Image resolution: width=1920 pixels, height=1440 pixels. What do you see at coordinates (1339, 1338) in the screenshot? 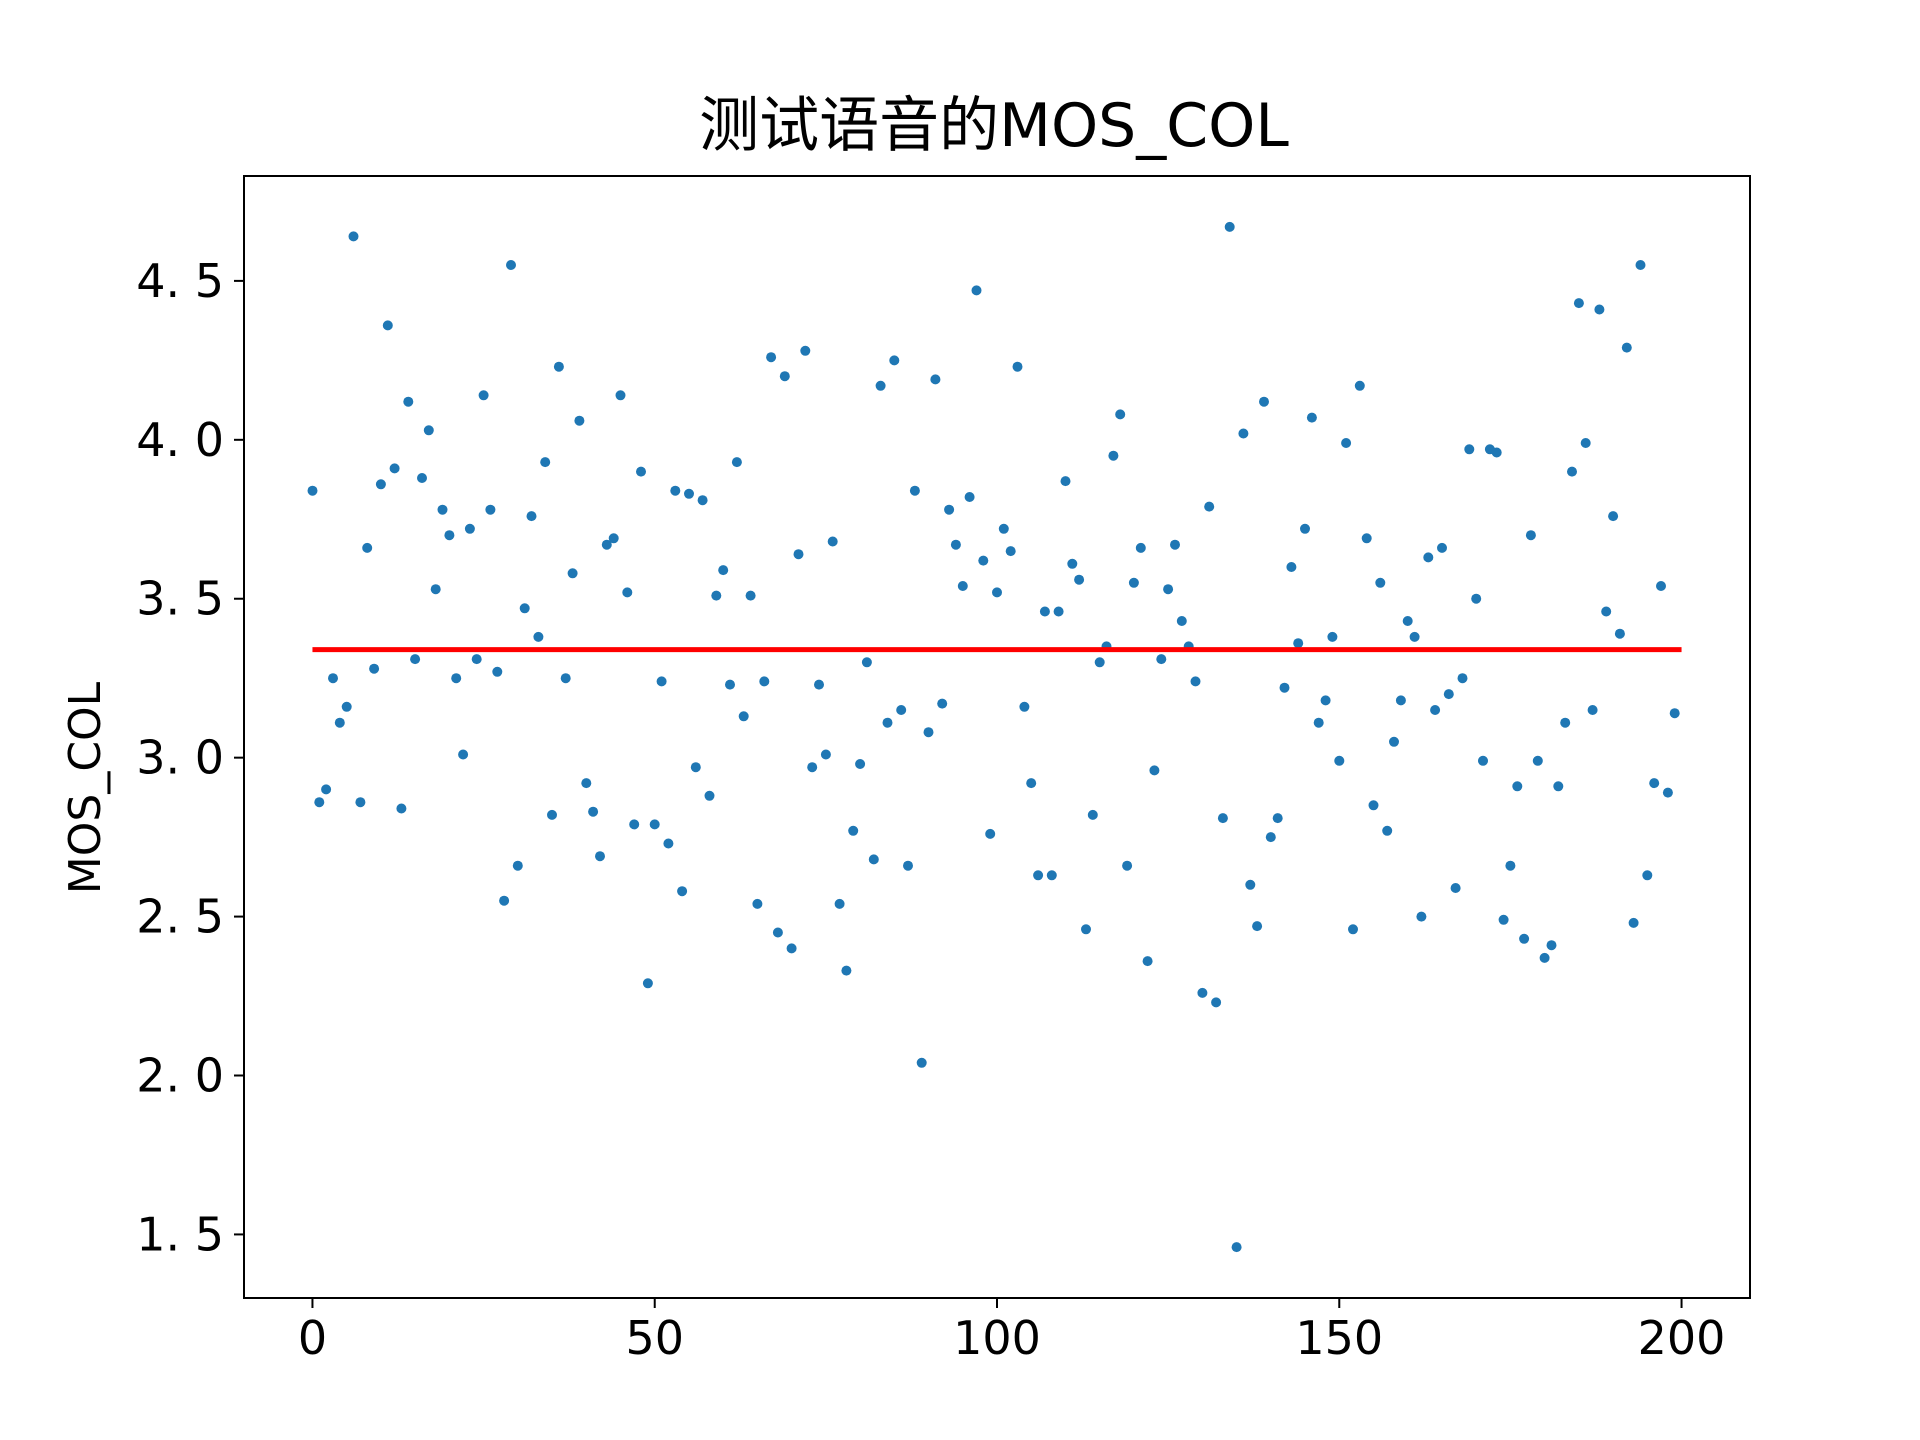
I see `x-tick-label: 150` at bounding box center [1339, 1338].